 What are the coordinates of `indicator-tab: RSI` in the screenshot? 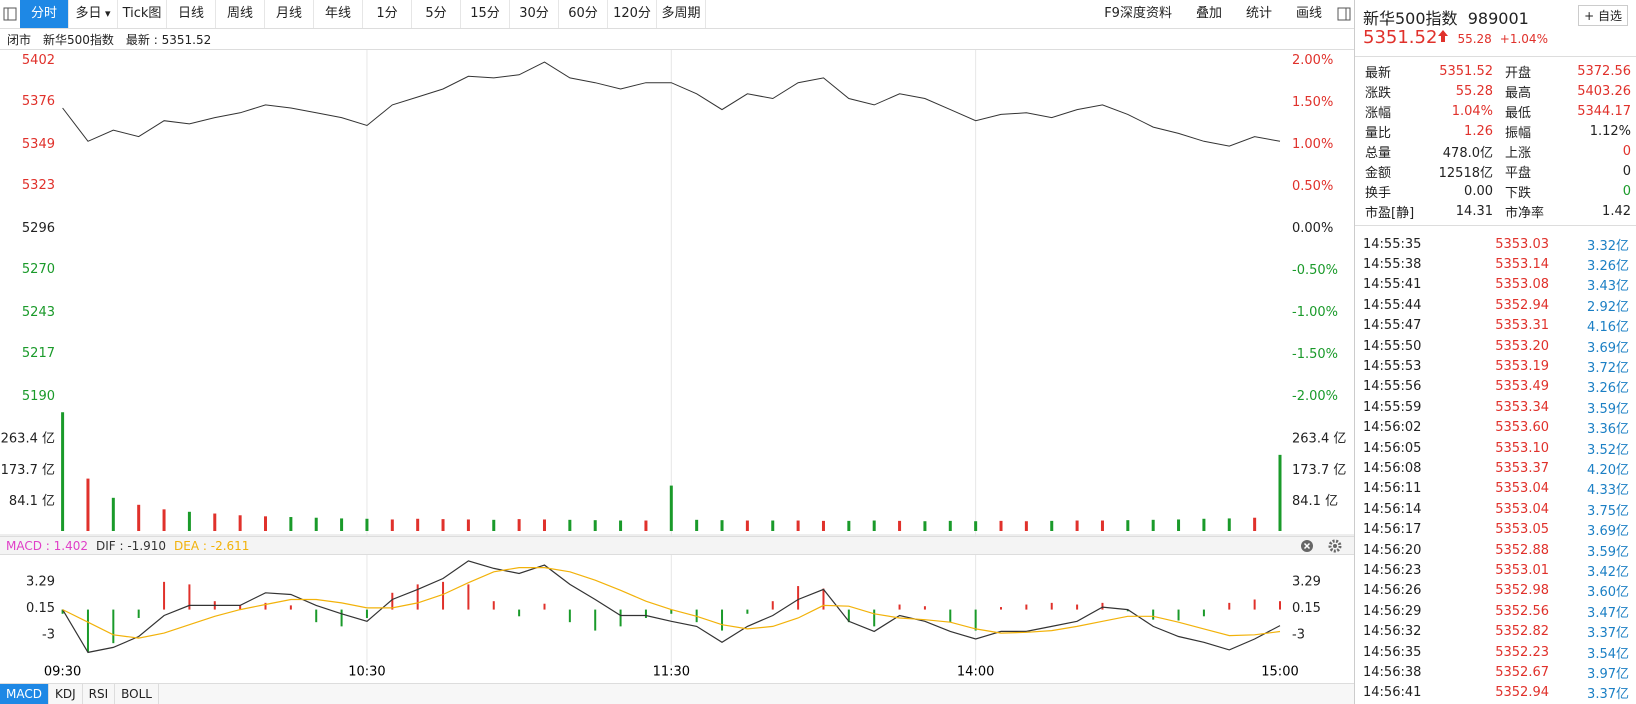 It's located at (99, 694).